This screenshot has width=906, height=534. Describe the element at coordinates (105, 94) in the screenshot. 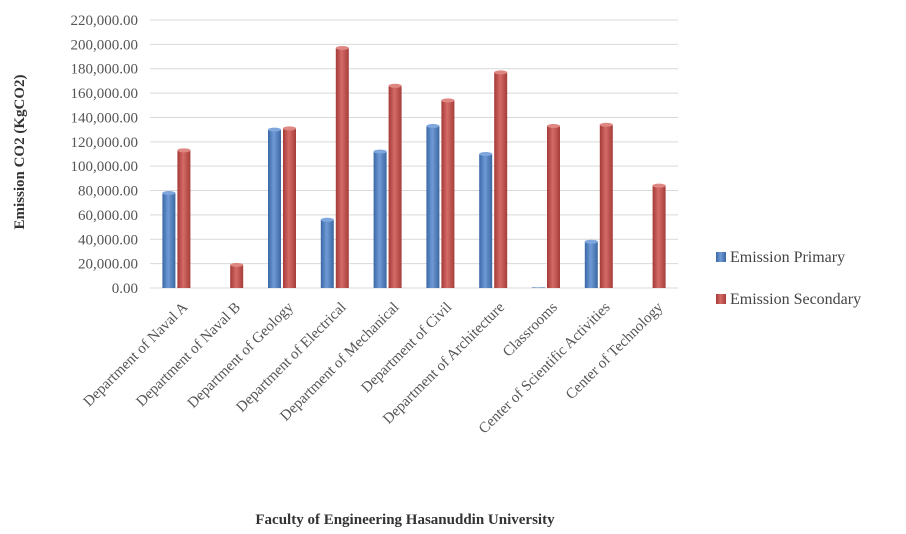

I see `y-tick-label: 160,000.00` at that location.